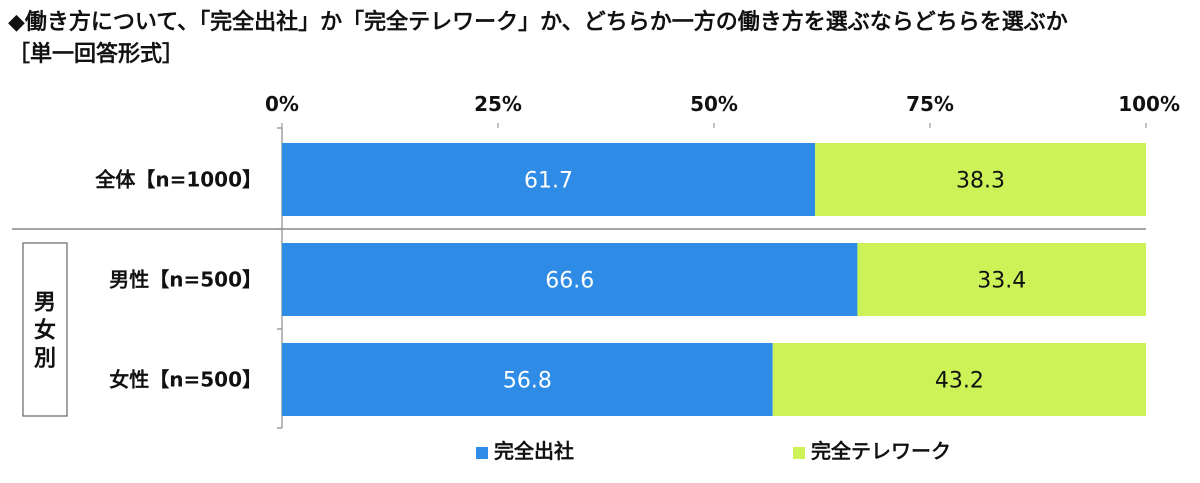 This screenshot has width=1200, height=483. Describe the element at coordinates (45, 359) in the screenshot. I see `group-label-char: 別` at that location.